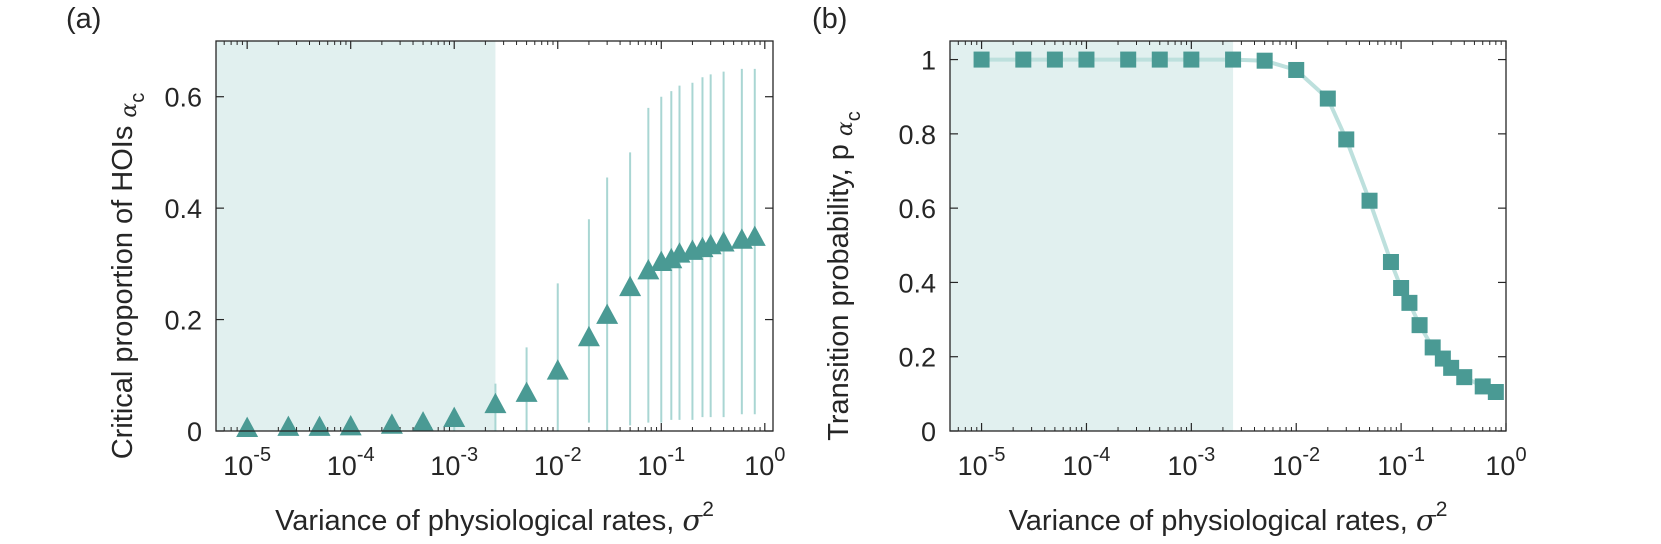 This screenshot has width=1661, height=544. What do you see at coordinates (128, 276) in the screenshot?
I see `y-axis-label: Critical proportion of HOIs αc` at bounding box center [128, 276].